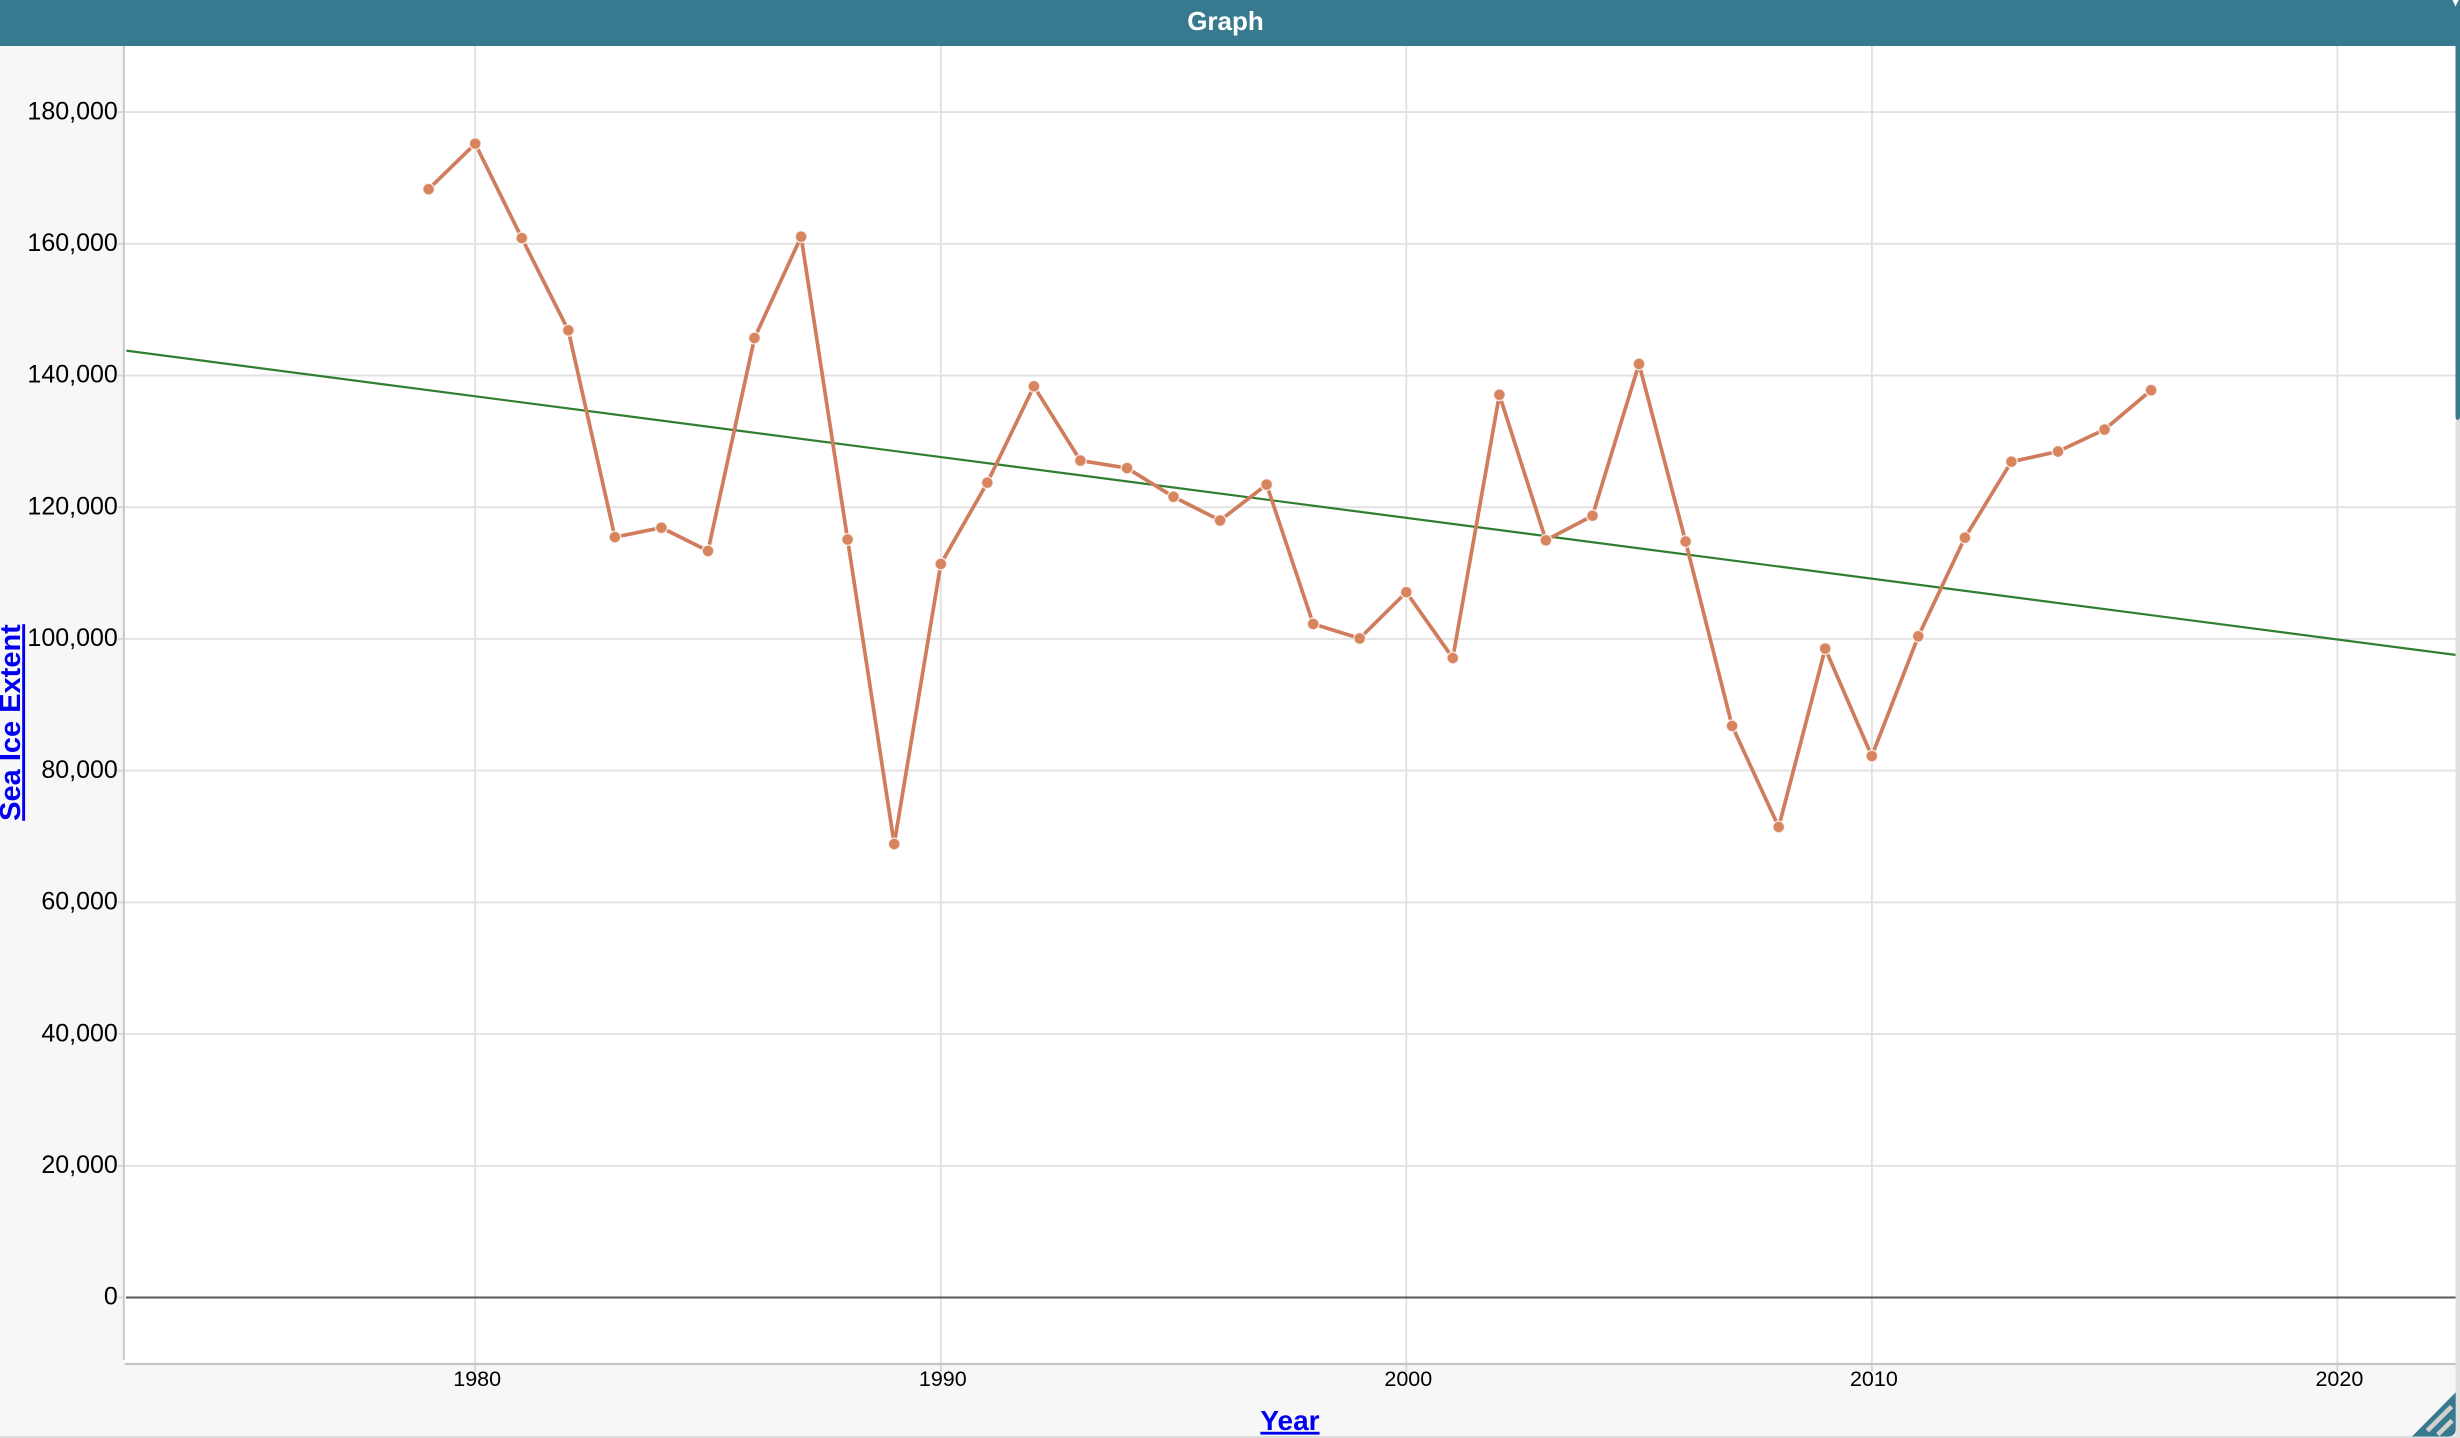 This screenshot has height=1438, width=2460. I want to click on svg-text: 120,000, so click(72, 506).